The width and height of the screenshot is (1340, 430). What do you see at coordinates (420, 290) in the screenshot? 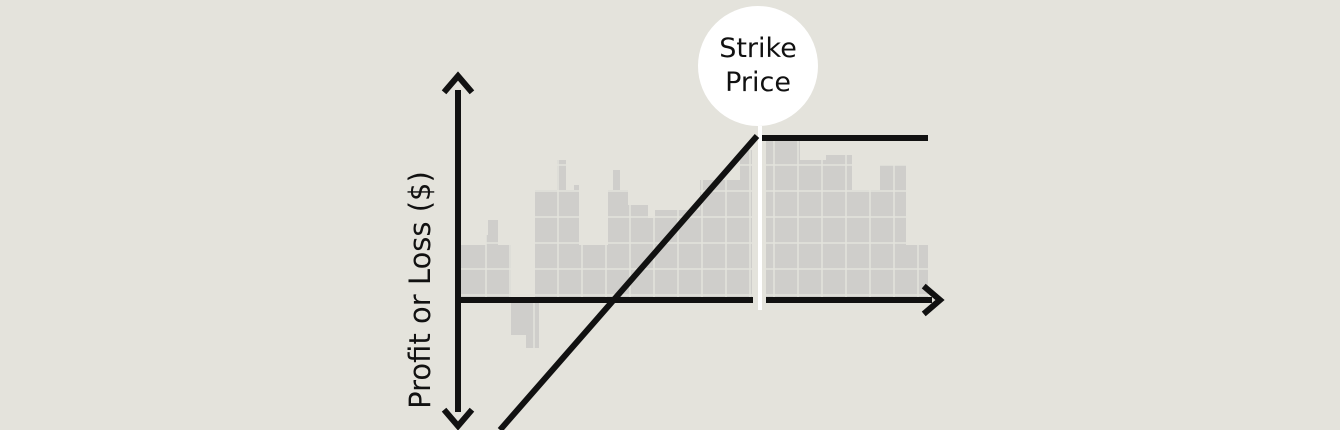
I see `y-axis-title: Profit or Loss ($)` at bounding box center [420, 290].